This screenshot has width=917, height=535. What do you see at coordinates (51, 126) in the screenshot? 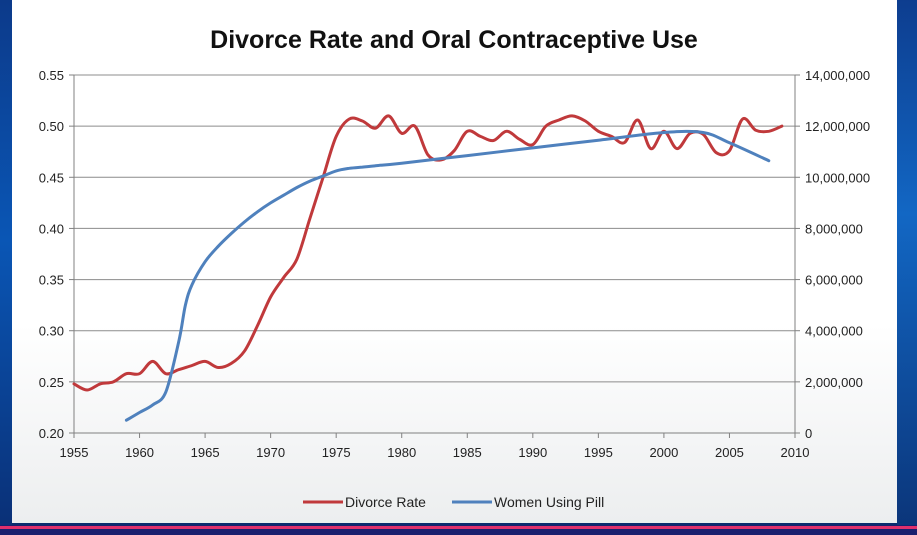
I see `y-left-tick-label: 0.50` at bounding box center [51, 126].